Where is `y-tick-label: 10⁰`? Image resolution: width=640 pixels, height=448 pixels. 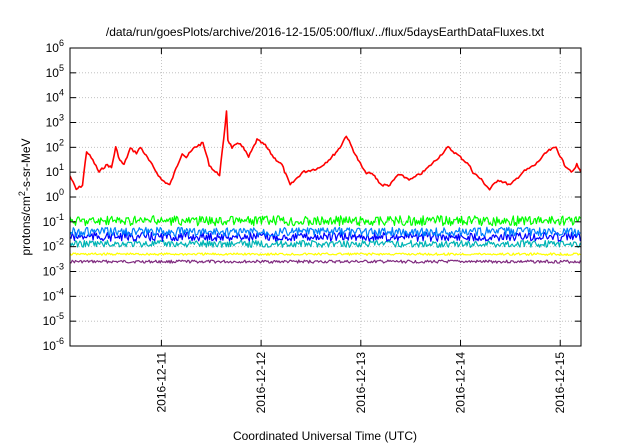
y-tick-label: 10⁰ is located at coordinates (55, 195).